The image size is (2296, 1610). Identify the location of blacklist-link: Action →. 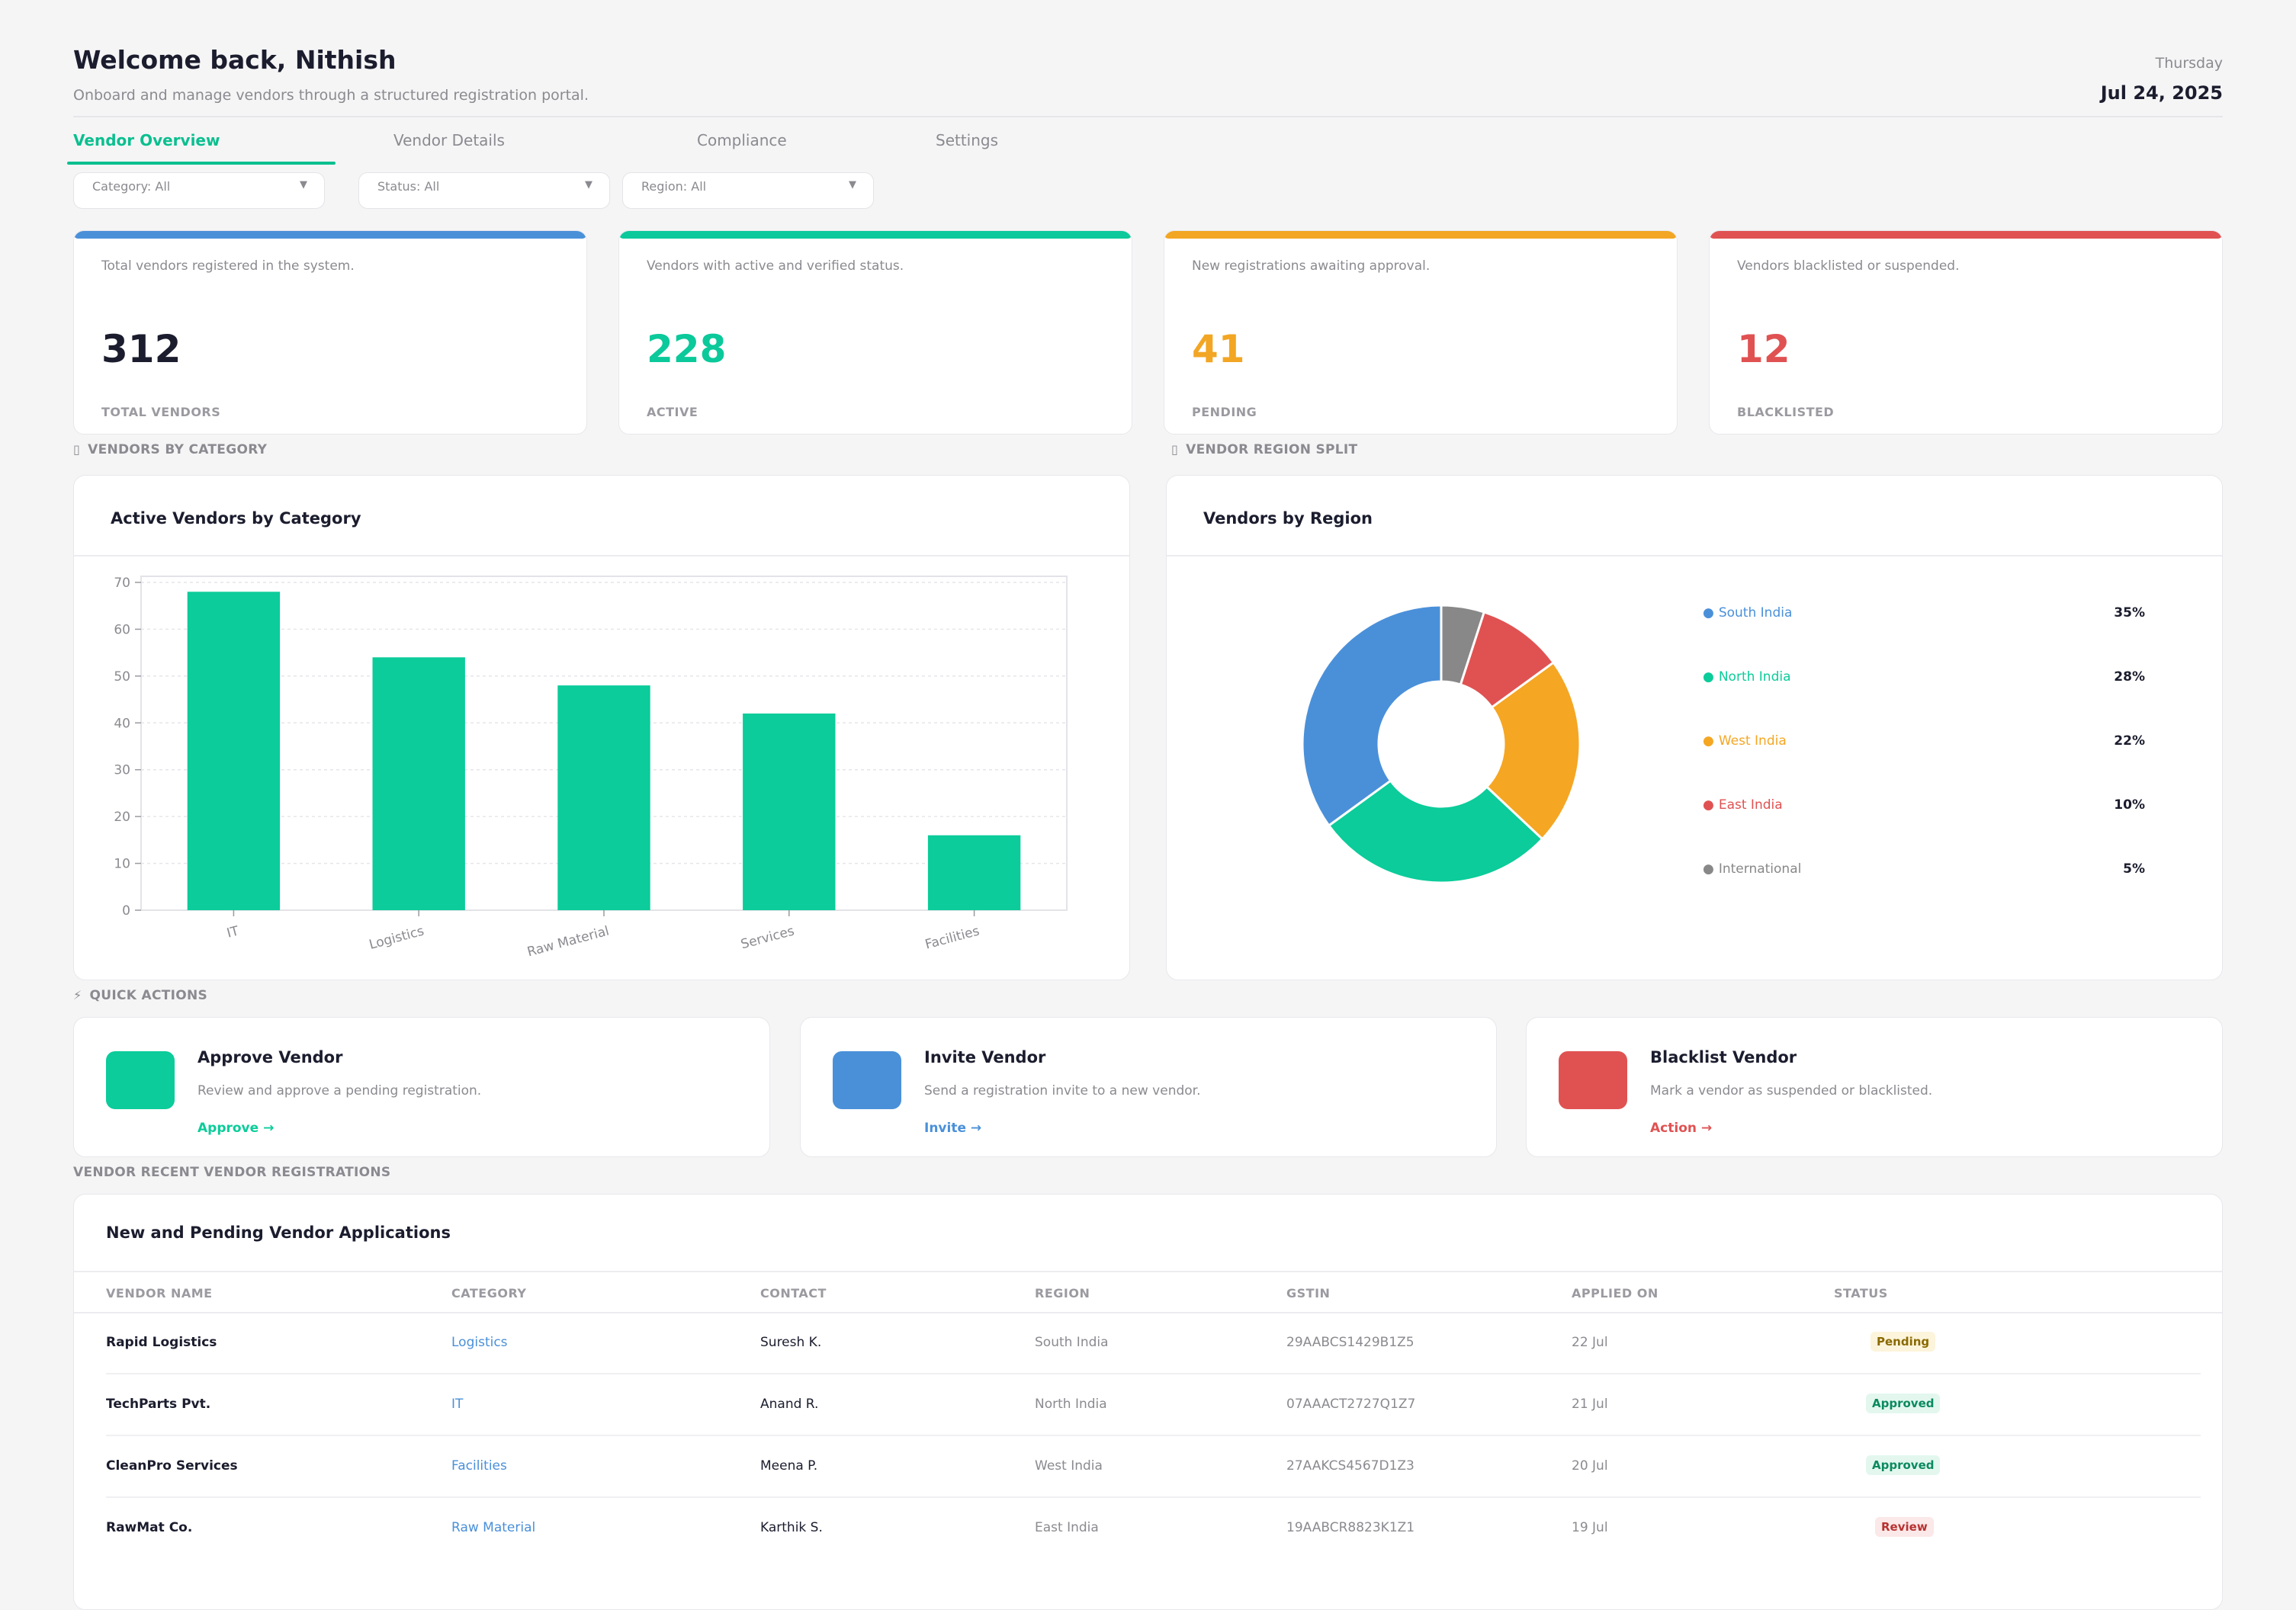
(1681, 1128).